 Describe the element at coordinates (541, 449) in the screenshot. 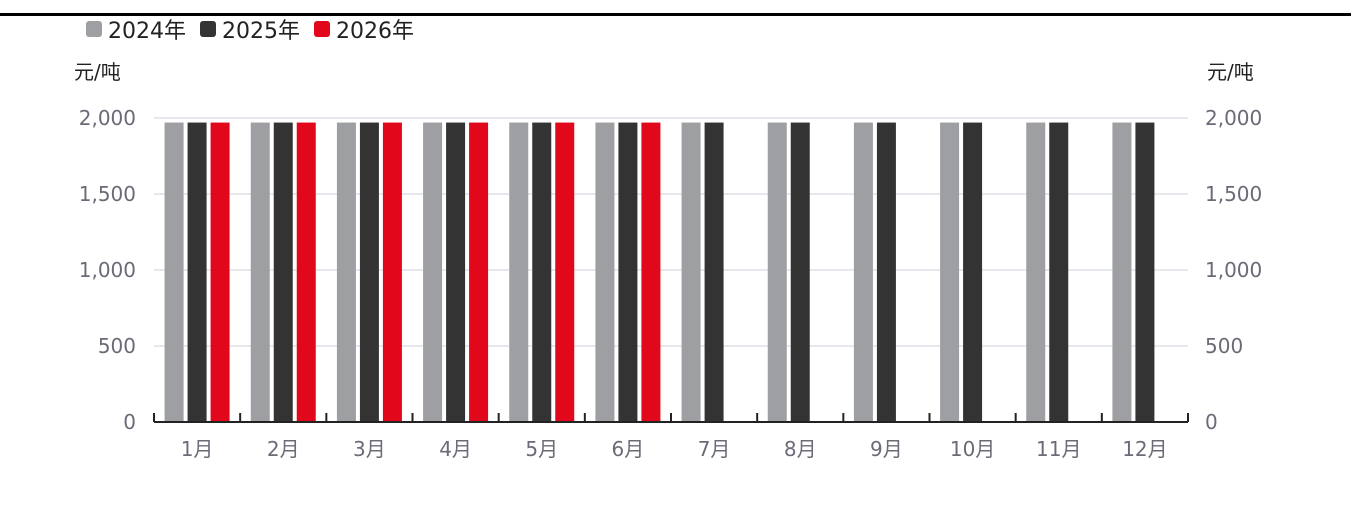

I see `x-tick-label: 5月` at that location.